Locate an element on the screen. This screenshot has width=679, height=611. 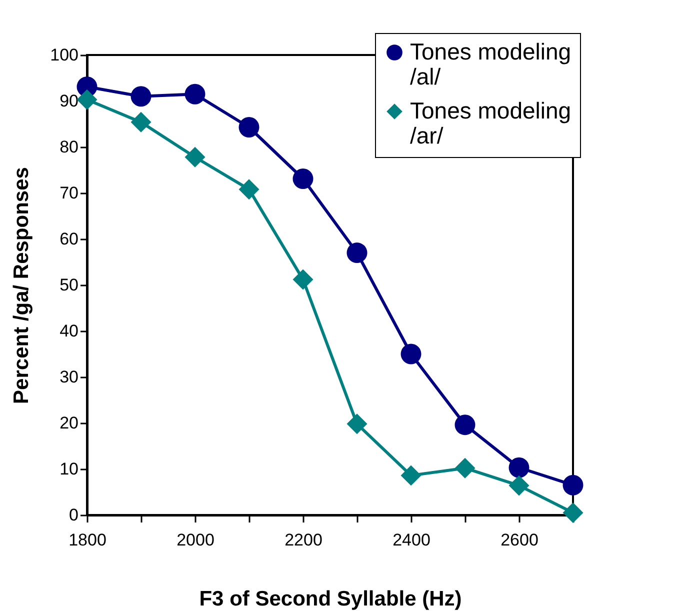
y-axis-title: Percent /ga/ Responses is located at coordinates (22, 285).